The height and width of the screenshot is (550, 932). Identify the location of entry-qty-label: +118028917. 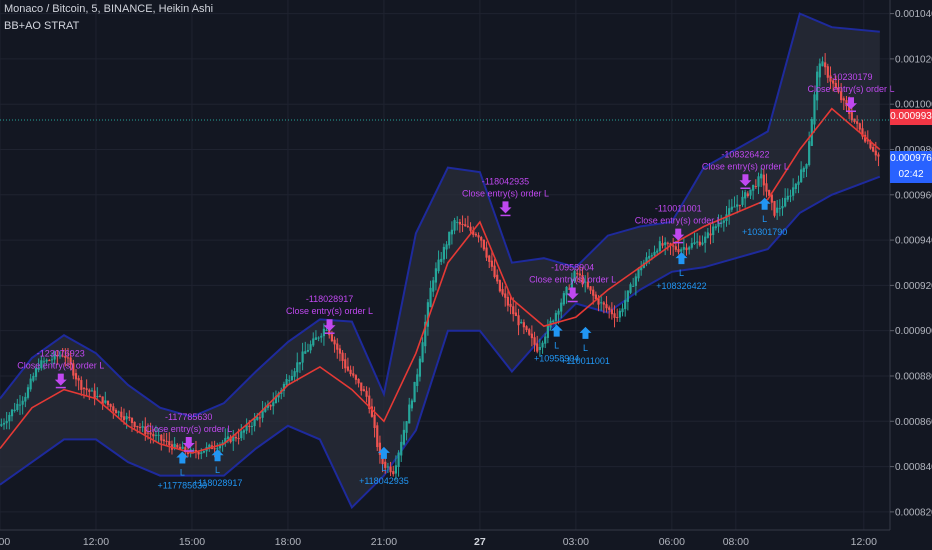
(218, 483).